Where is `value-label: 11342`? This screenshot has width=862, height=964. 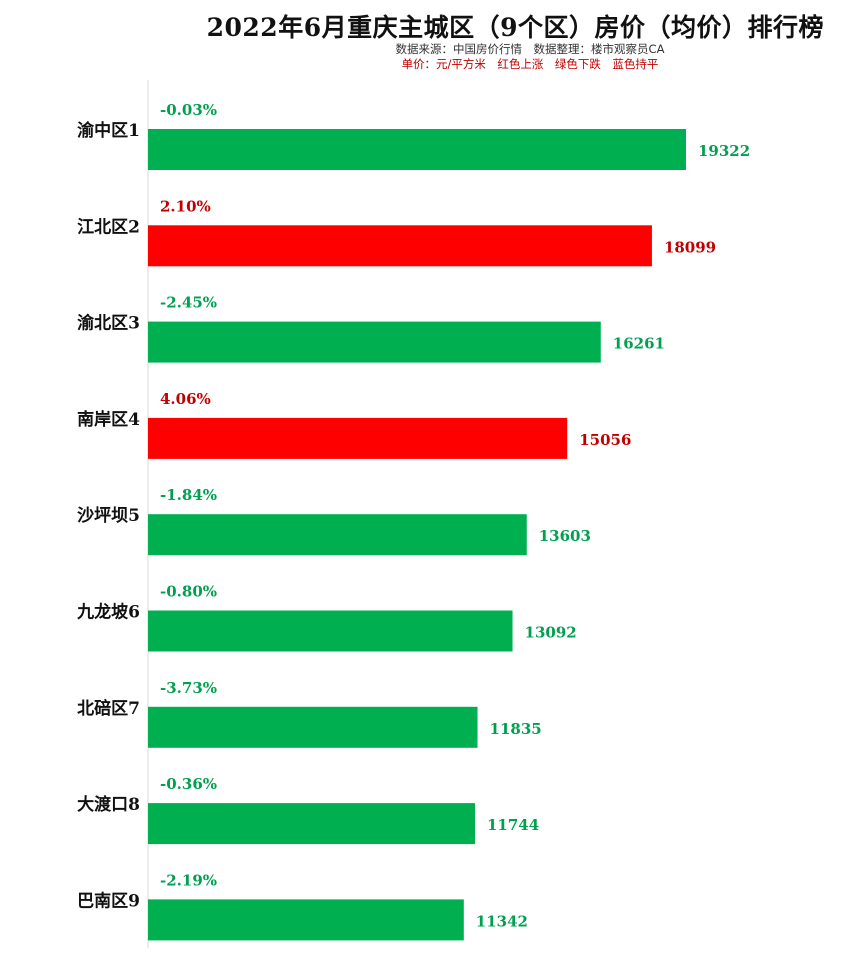 value-label: 11342 is located at coordinates (502, 921).